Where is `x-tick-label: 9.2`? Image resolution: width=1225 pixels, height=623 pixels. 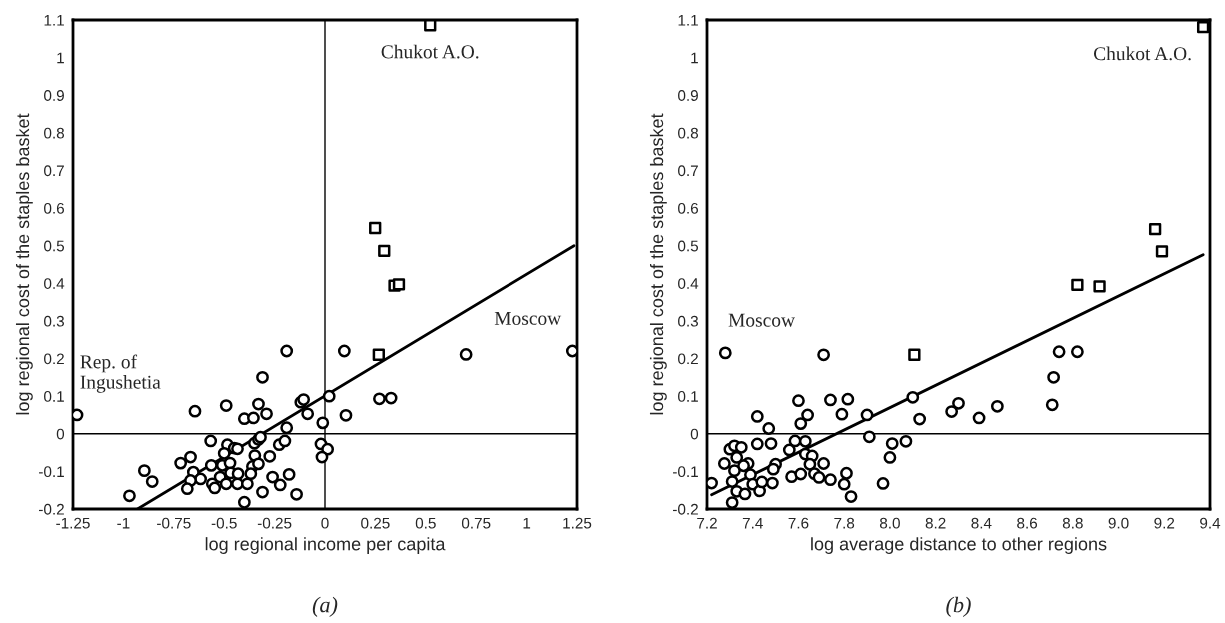 x-tick-label: 9.2 is located at coordinates (1164, 523).